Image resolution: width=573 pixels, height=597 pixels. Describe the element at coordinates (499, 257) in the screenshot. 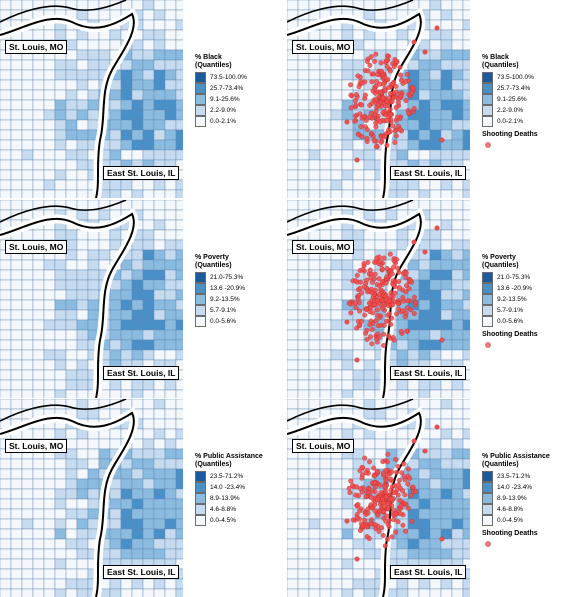

I see `legend-title: % Poverty` at that location.